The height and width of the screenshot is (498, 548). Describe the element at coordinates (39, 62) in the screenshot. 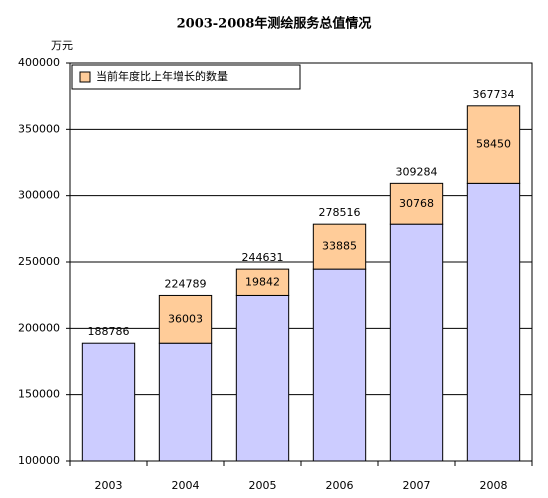

I see `y-tick-label: 400000` at that location.